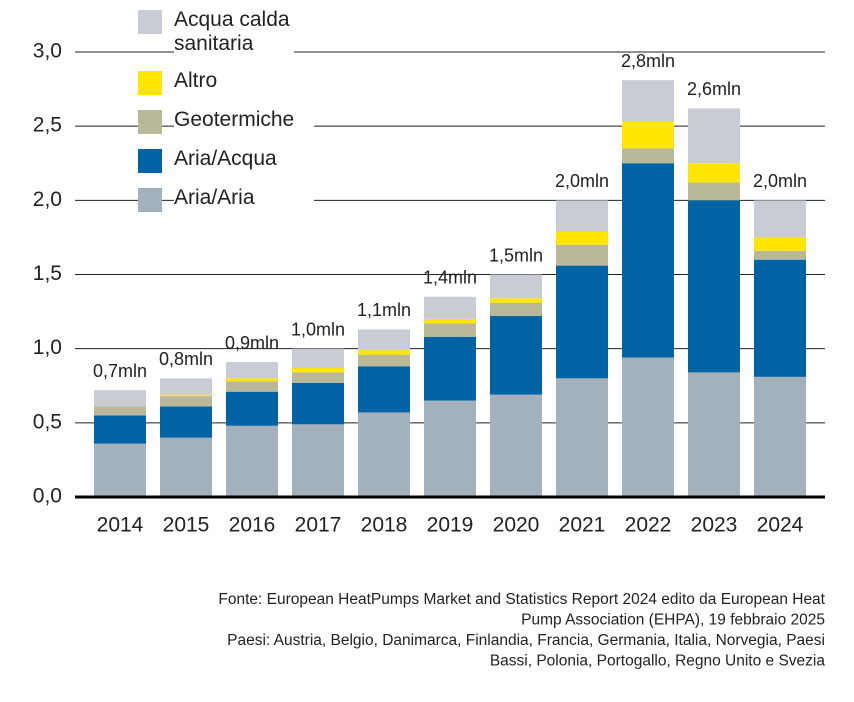  Describe the element at coordinates (47, 347) in the screenshot. I see `y-tick-label: 1,0` at that location.